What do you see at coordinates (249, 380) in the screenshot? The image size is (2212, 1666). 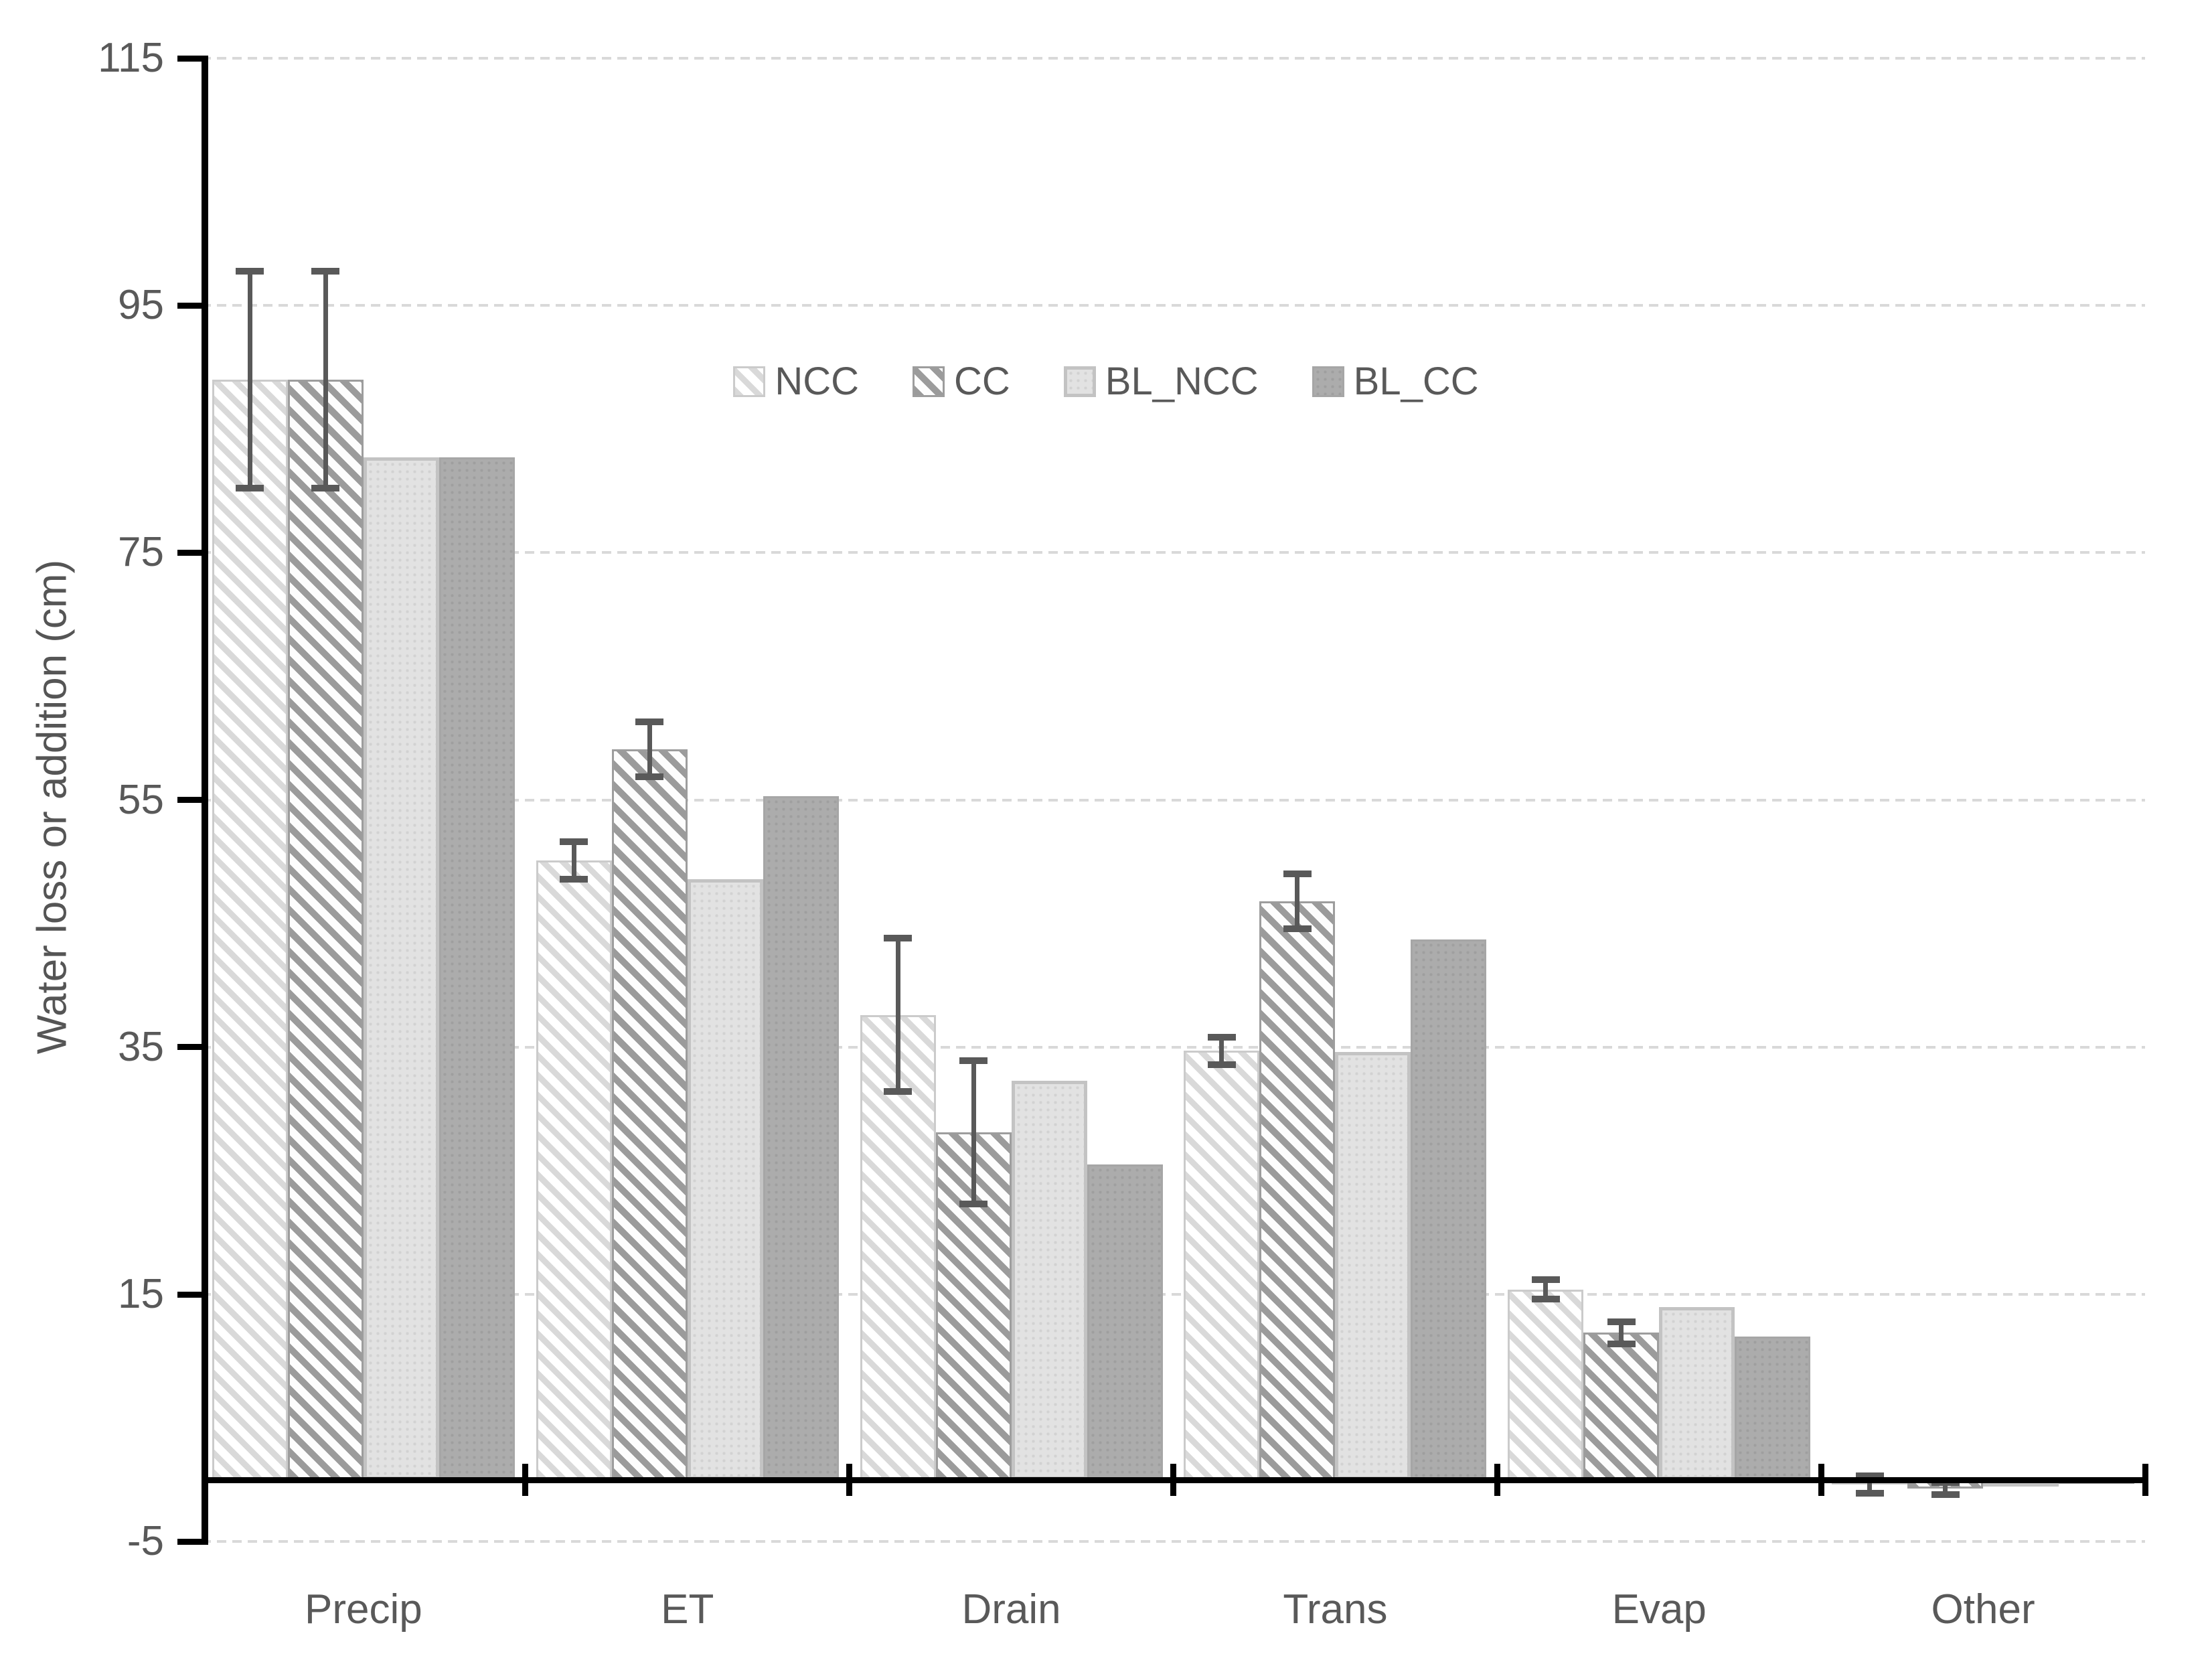 I see `error-bar-NCC-Precip` at bounding box center [249, 380].